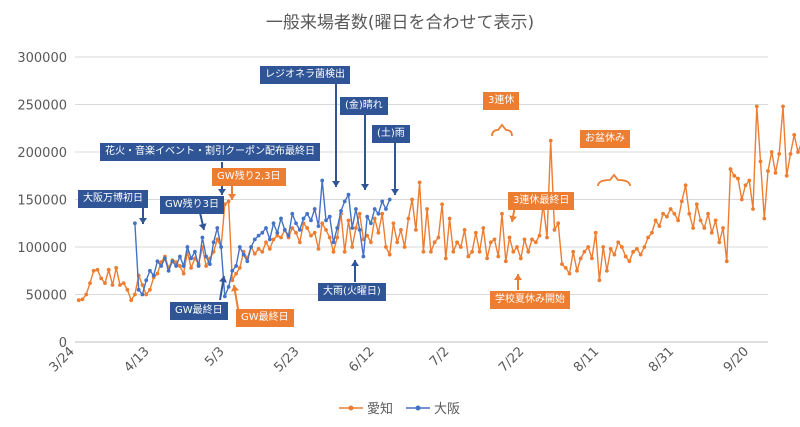  What do you see at coordinates (113, 199) in the screenshot?
I see `annotation-expo-opening-day: 大阪万博初日` at bounding box center [113, 199].